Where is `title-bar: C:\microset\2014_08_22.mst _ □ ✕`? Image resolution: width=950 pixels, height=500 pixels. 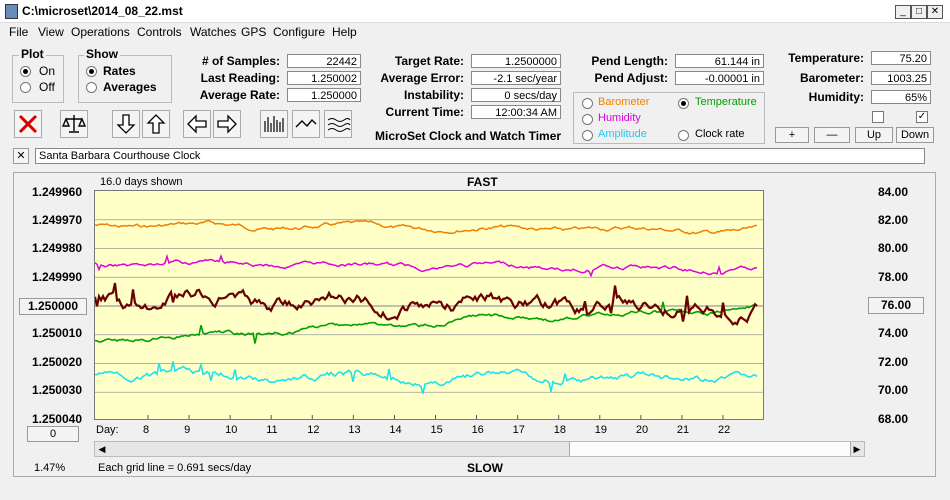
title-bar: C:\microset\2014_08_22.mst _ □ ✕ is located at coordinates (475, 11).